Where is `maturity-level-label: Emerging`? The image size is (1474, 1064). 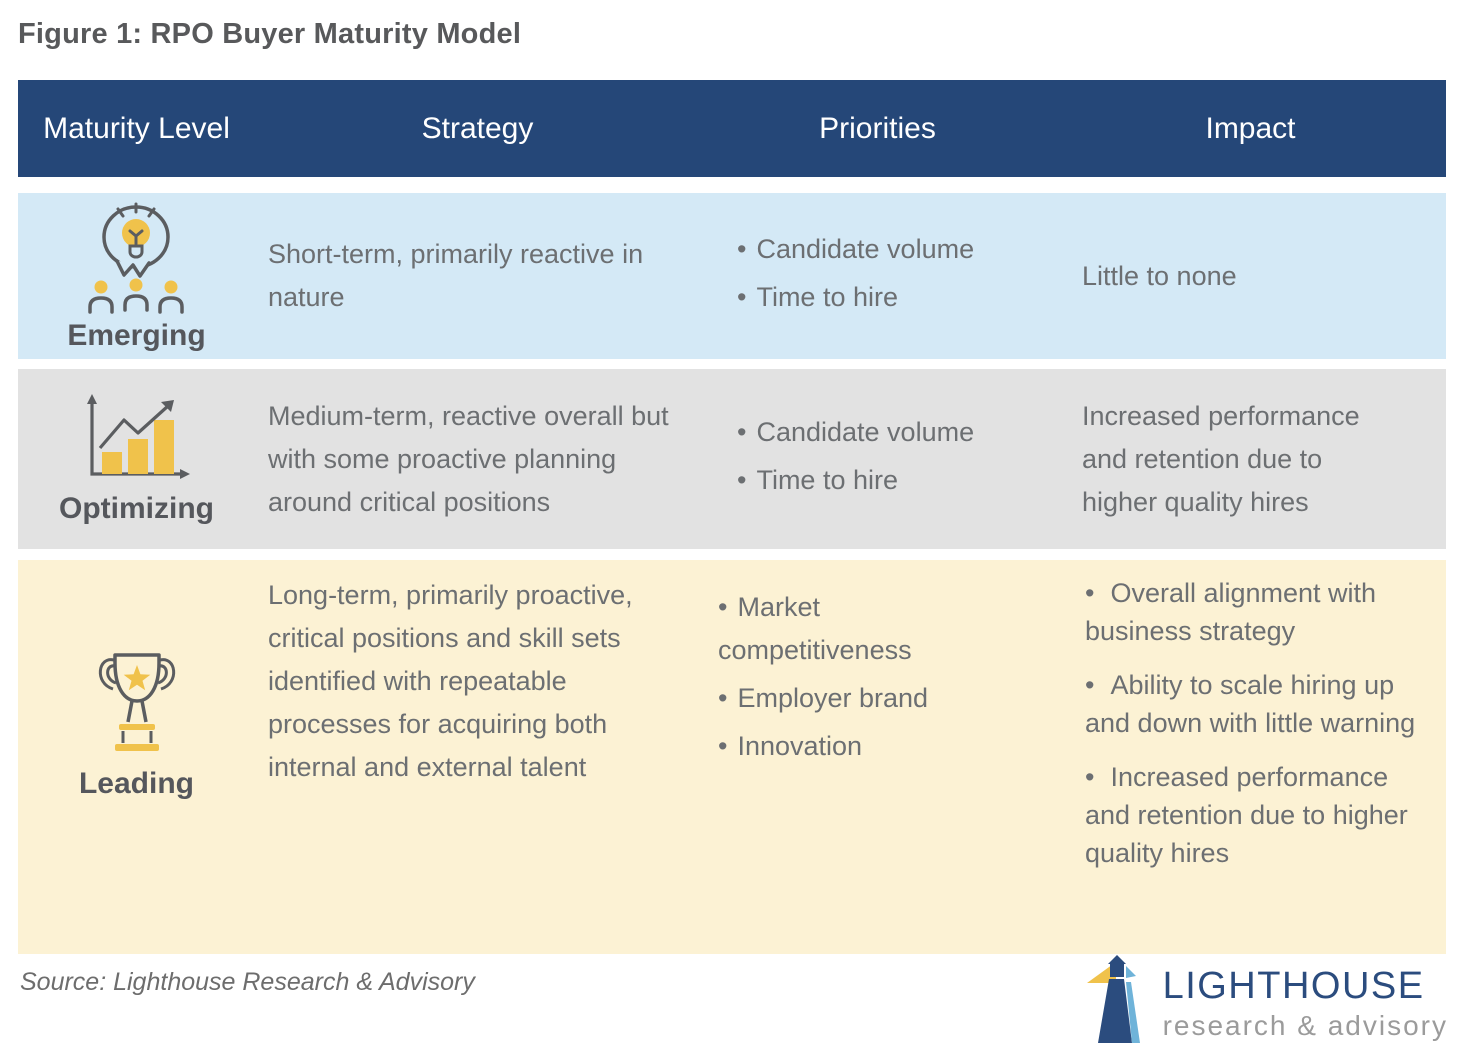
maturity-level-label: Emerging is located at coordinates (136, 335).